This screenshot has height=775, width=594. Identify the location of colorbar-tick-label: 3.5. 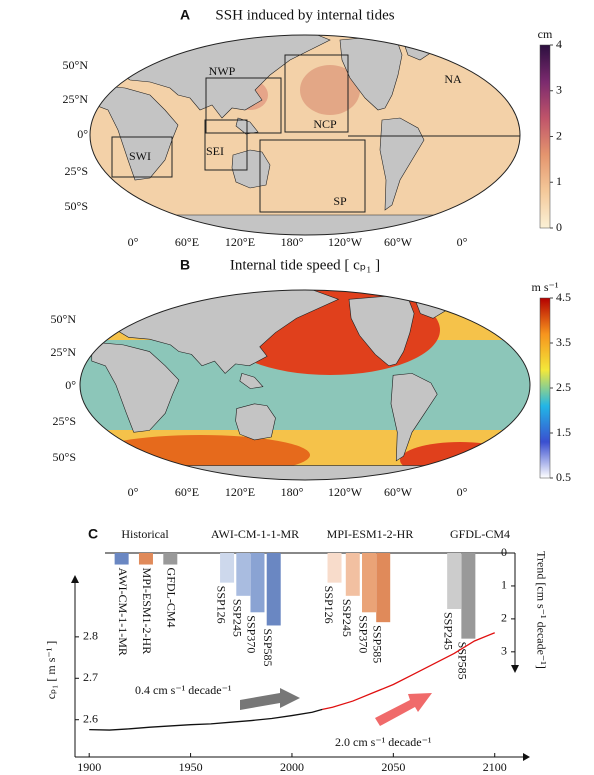
(563, 342).